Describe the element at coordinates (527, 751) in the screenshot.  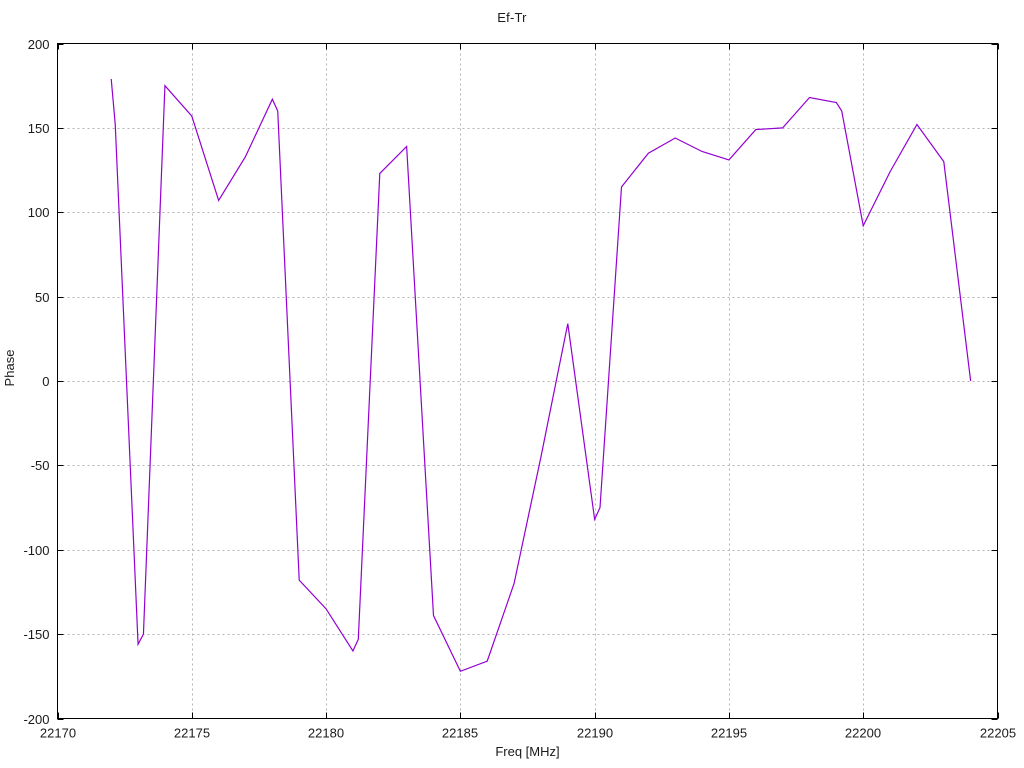
I see `x-axis-label: Freq [MHz]` at that location.